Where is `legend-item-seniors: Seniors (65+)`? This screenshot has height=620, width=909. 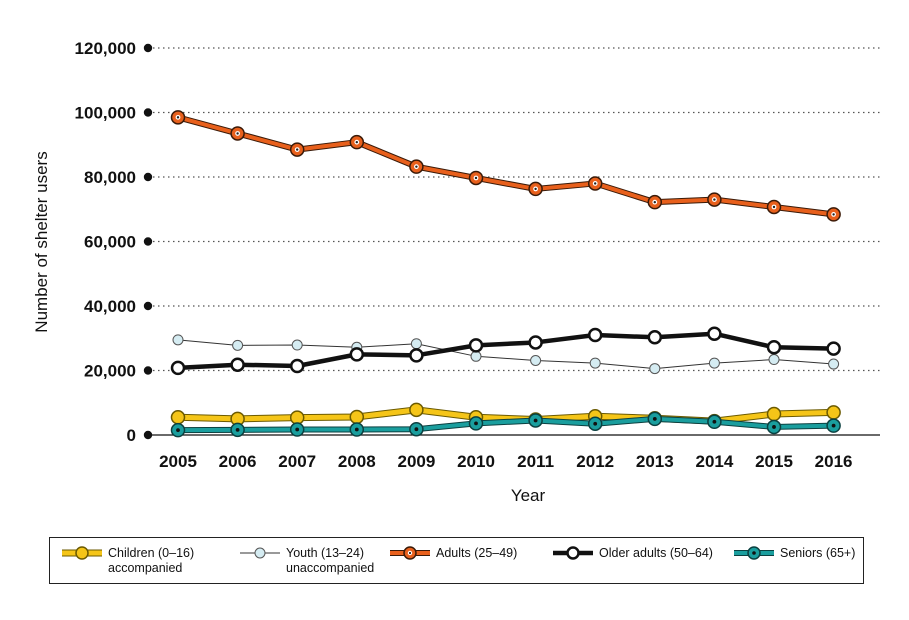
legend-item-seniors: Seniors (65+) is located at coordinates (794, 553).